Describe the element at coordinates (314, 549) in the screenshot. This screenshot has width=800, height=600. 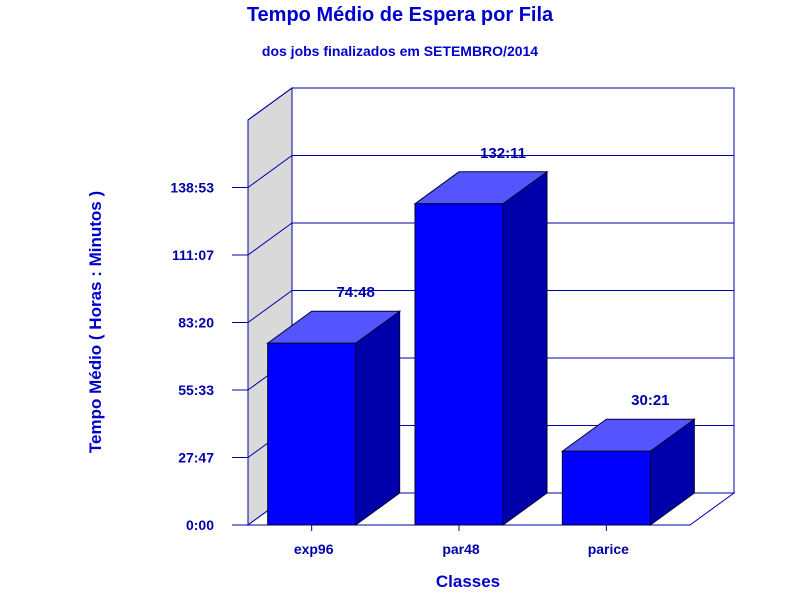
I see `x-tick-label: exp96` at that location.